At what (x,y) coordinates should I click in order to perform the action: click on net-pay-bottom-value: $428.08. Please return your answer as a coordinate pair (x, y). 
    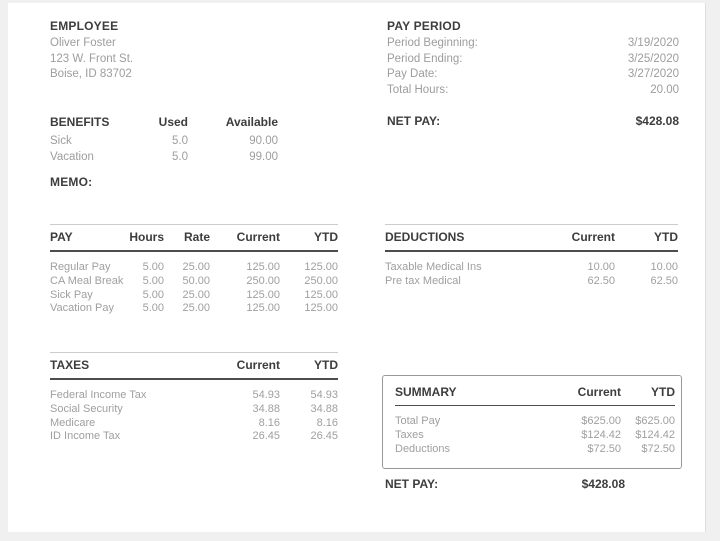
    Looking at the image, I should click on (603, 484).